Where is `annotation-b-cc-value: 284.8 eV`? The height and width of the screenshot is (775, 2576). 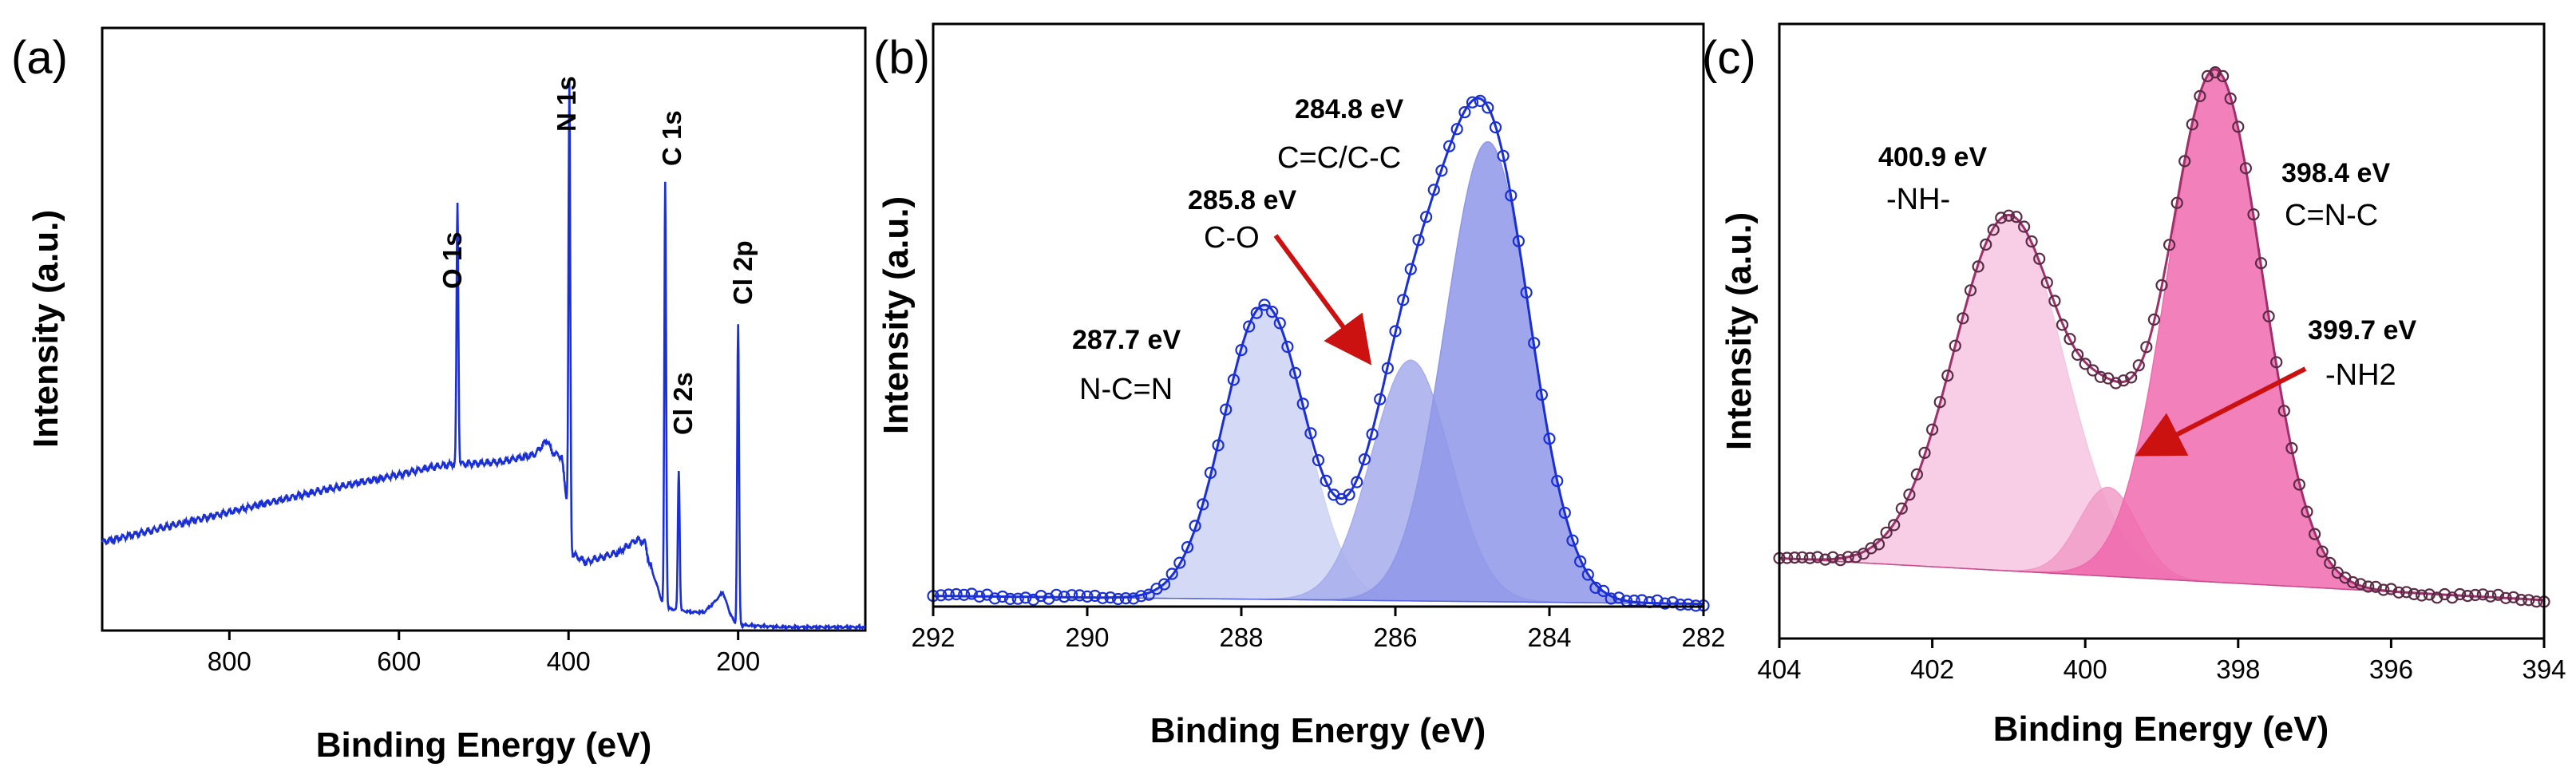
annotation-b-cc-value: 284.8 eV is located at coordinates (1349, 109).